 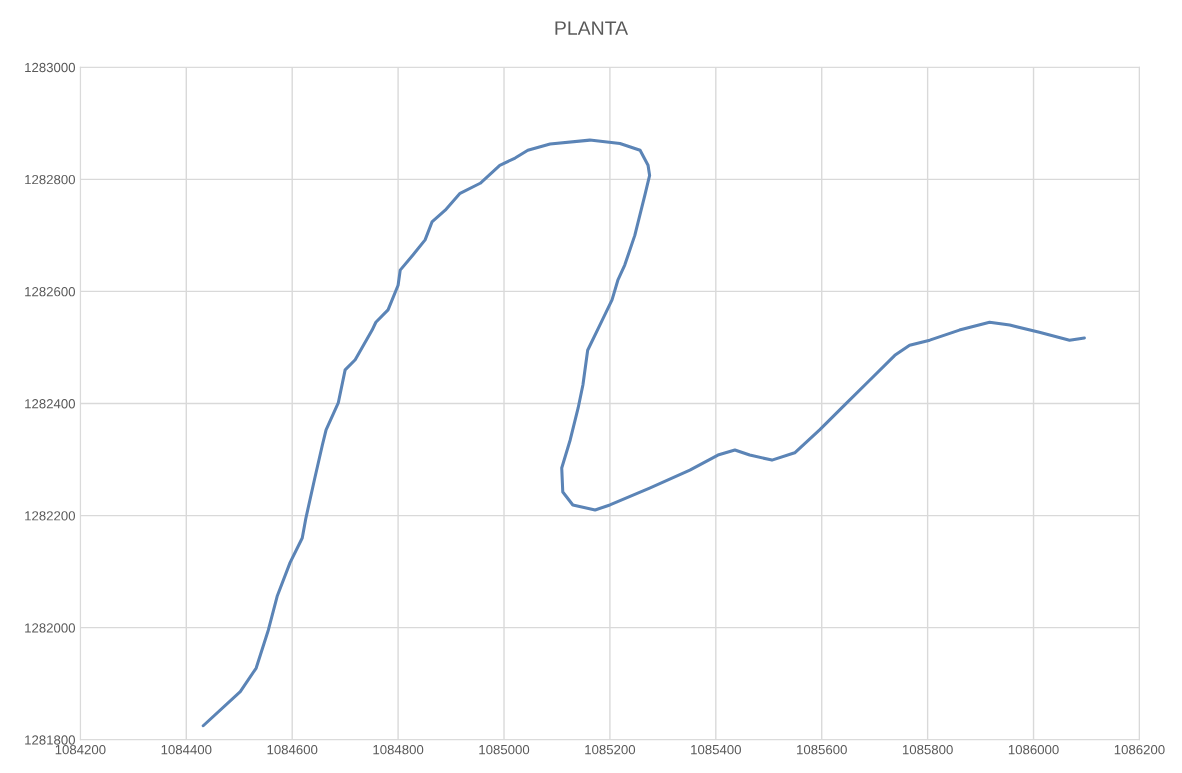 What do you see at coordinates (398, 749) in the screenshot?
I see `x-tick-label: 1084800` at bounding box center [398, 749].